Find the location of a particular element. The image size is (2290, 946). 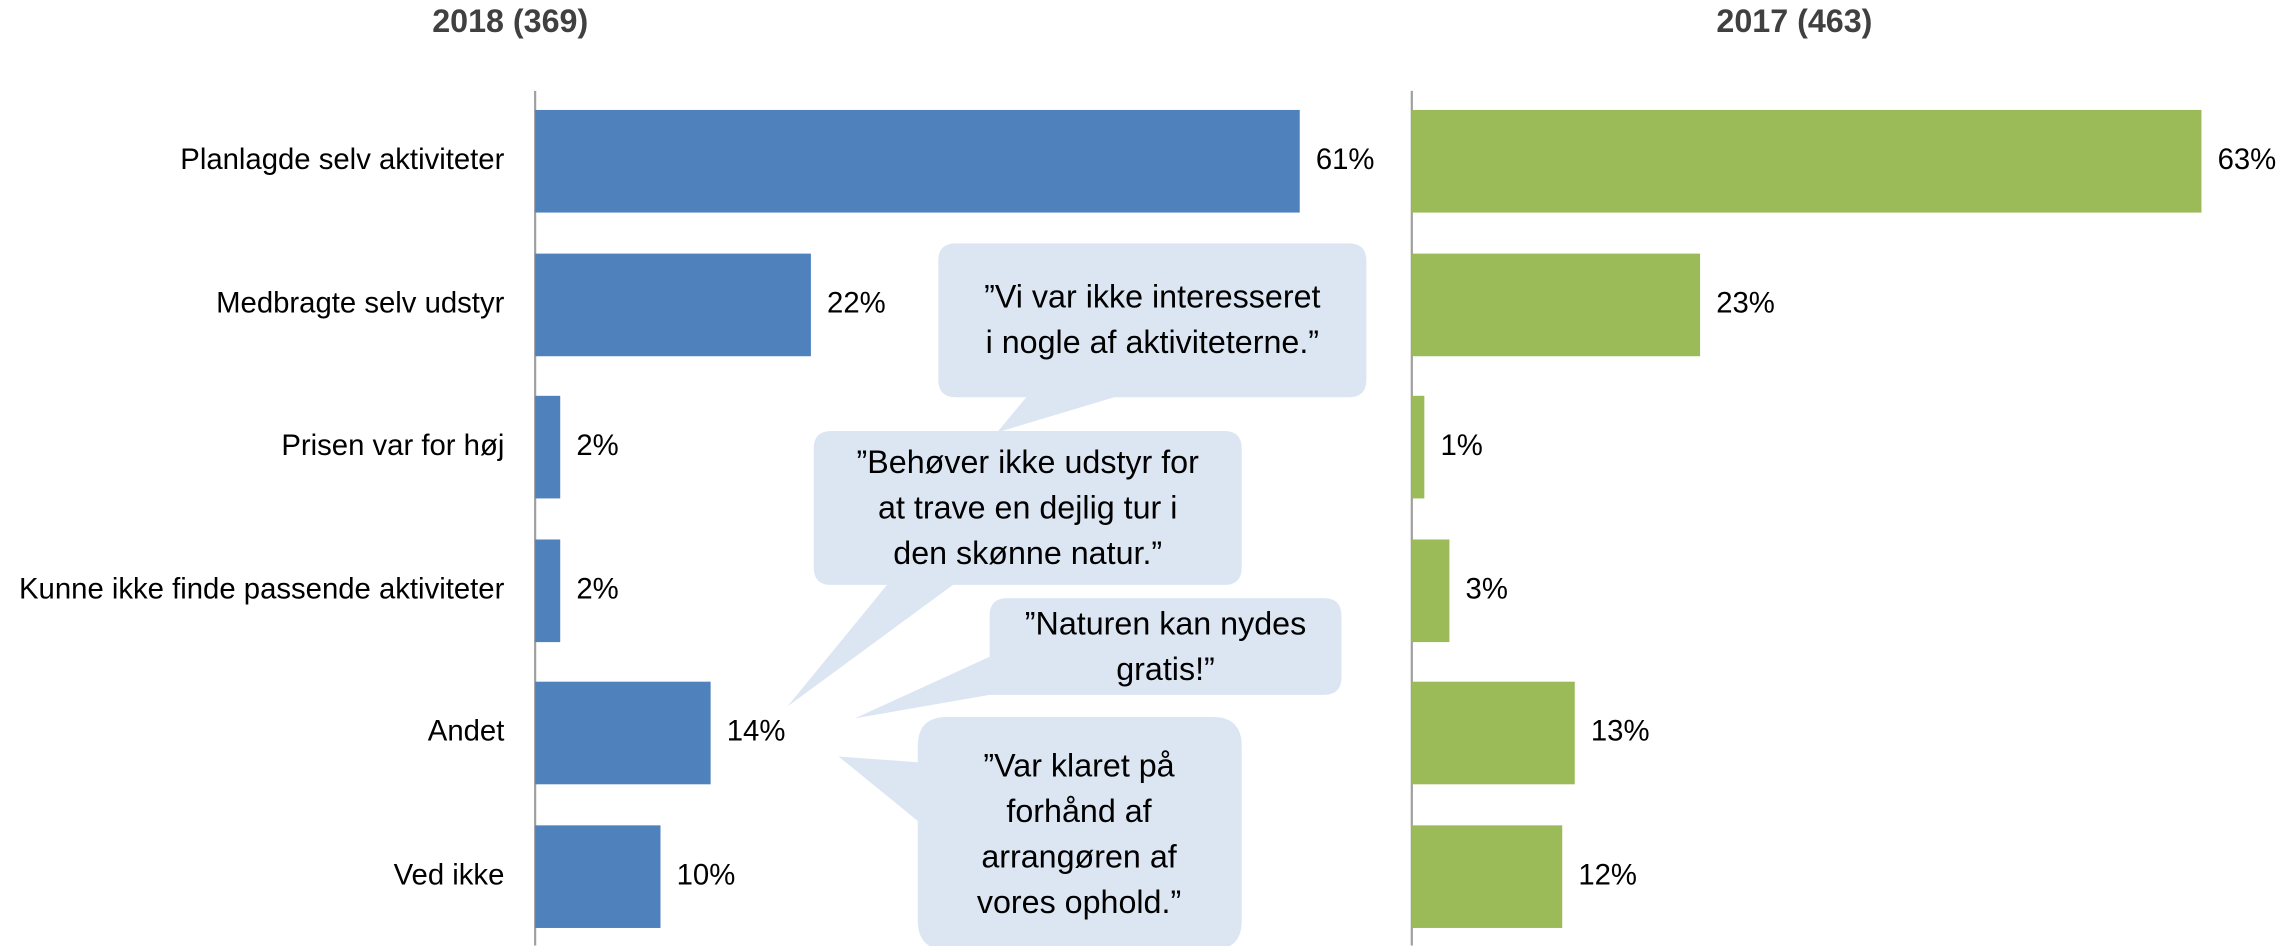

category-label: Prisen var for høj is located at coordinates (392, 445).